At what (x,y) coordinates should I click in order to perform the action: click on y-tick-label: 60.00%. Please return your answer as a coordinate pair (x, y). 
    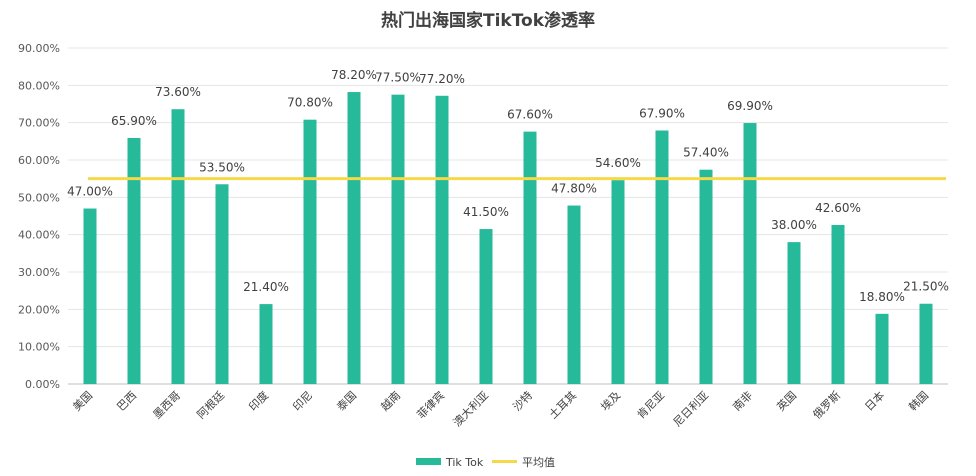
    Looking at the image, I should click on (39, 160).